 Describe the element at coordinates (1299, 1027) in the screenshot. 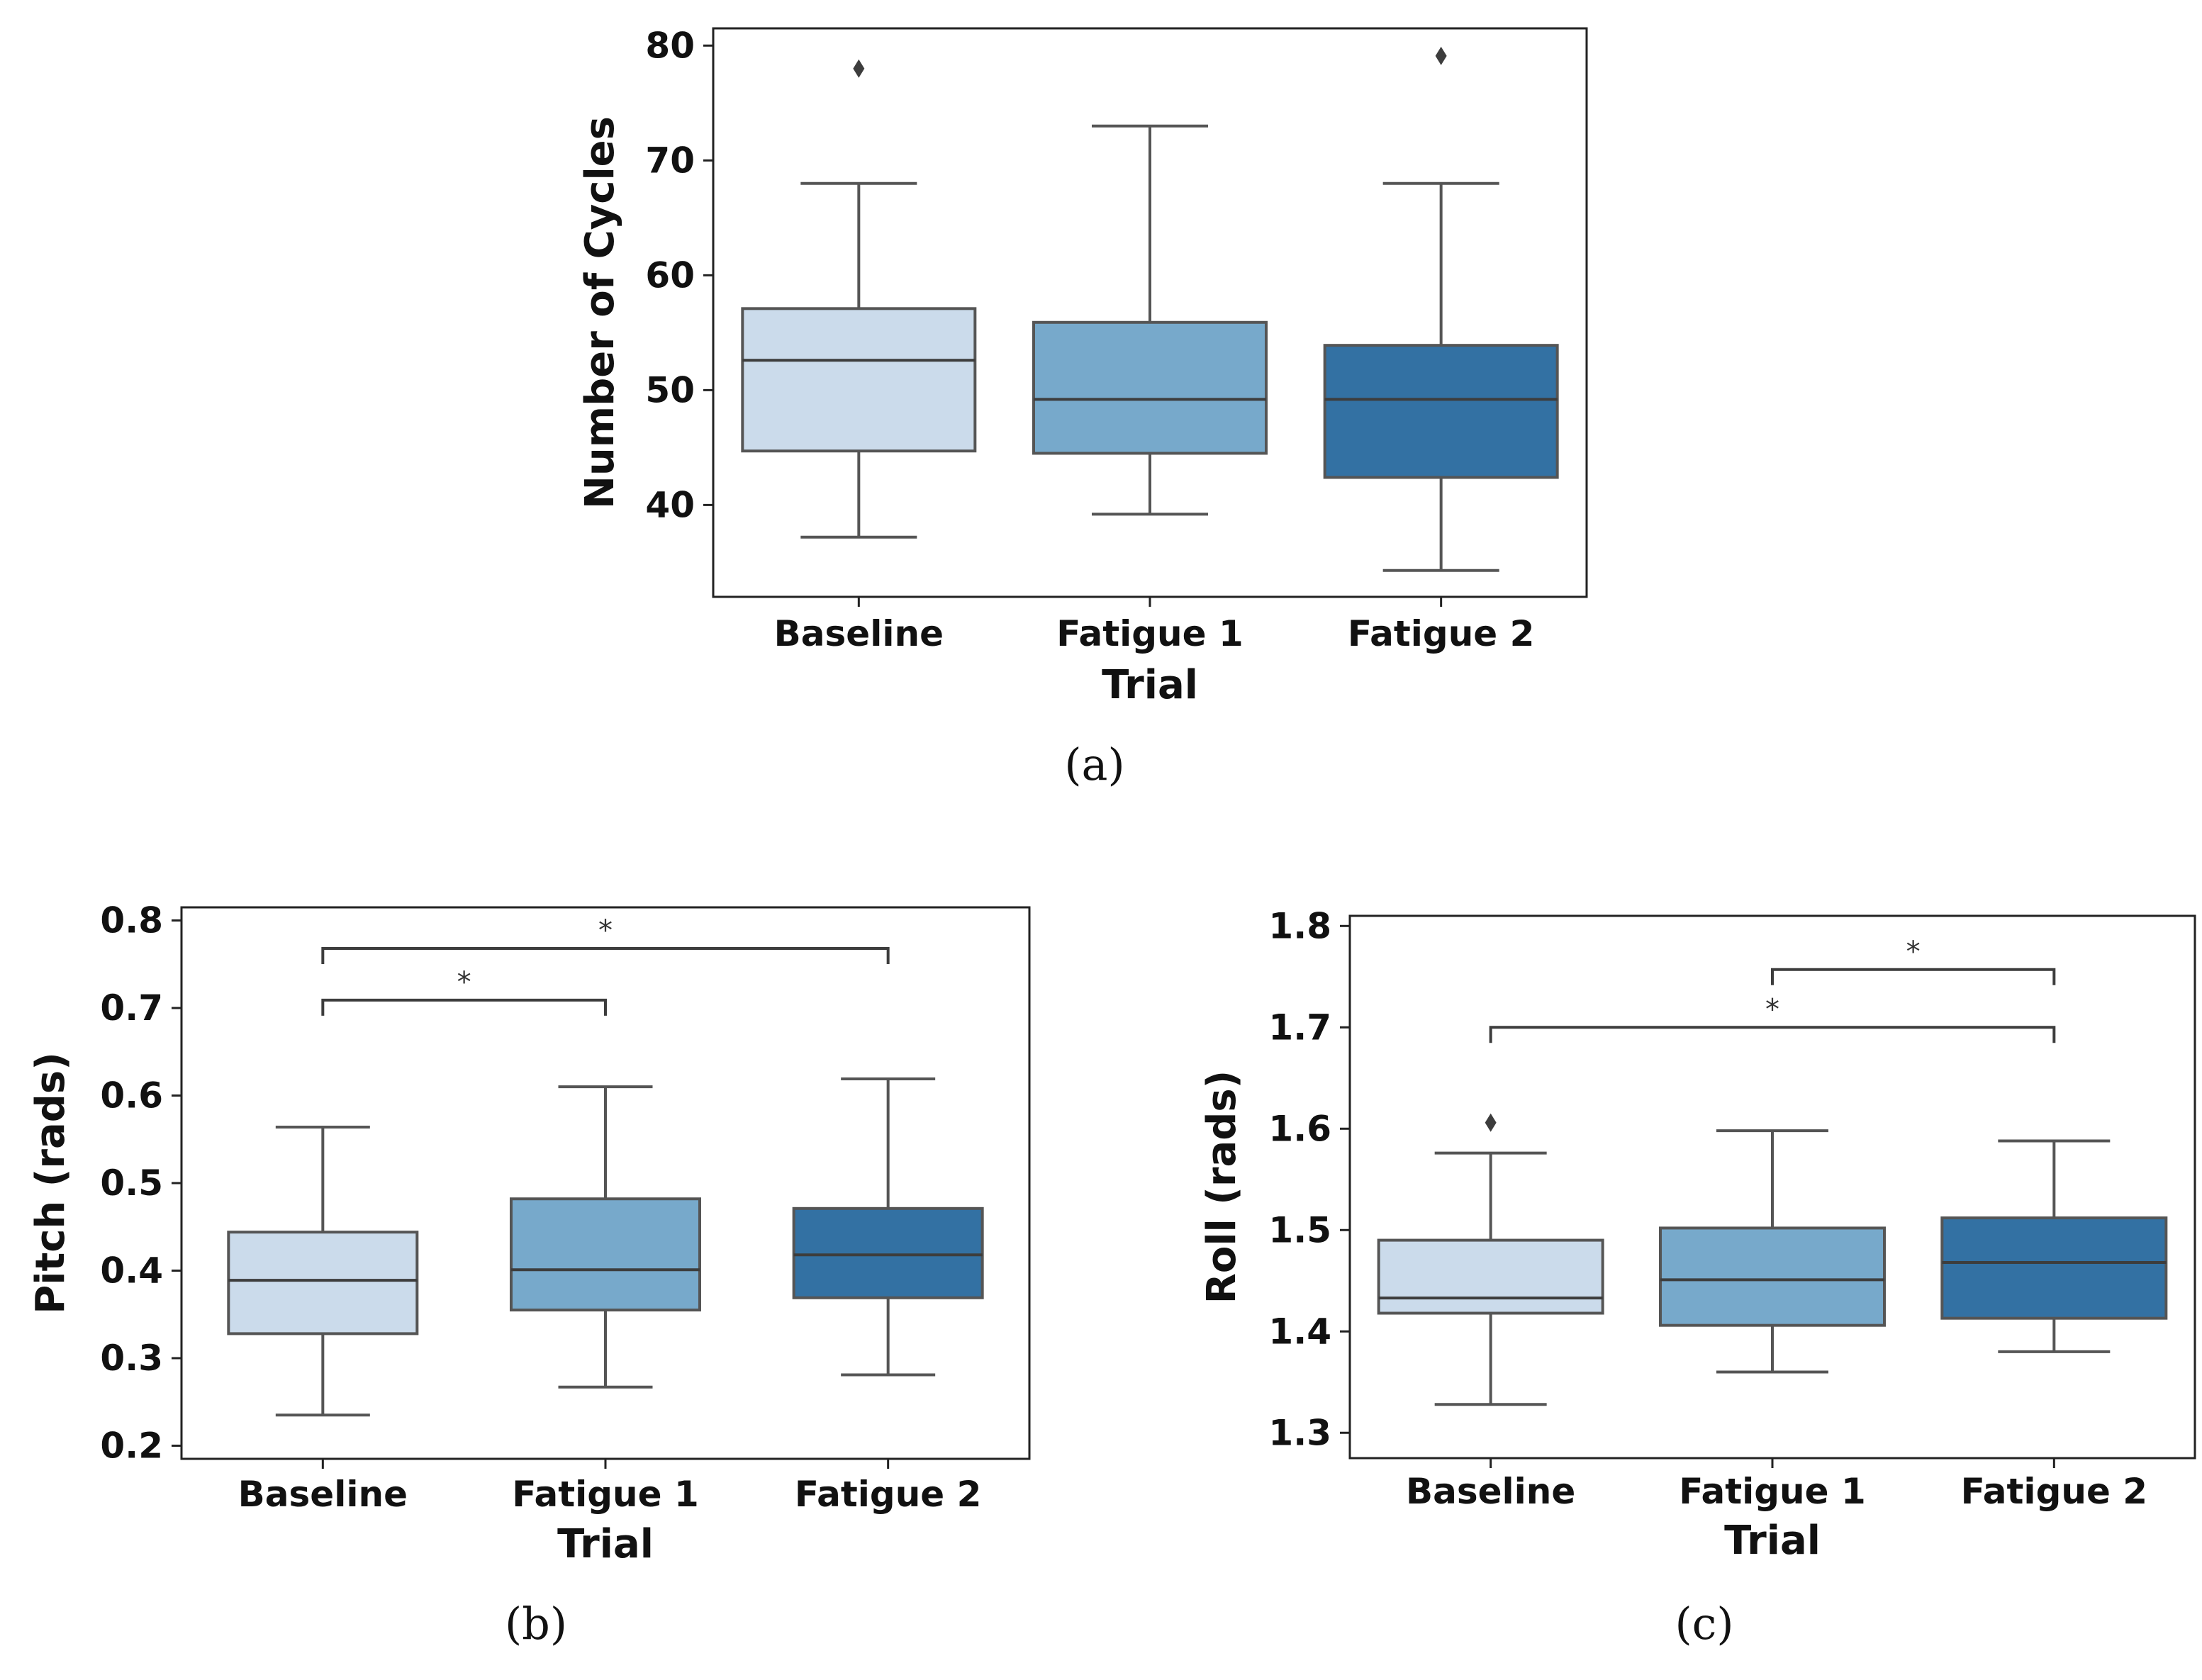

I see `y-tick-label: 1.7` at that location.